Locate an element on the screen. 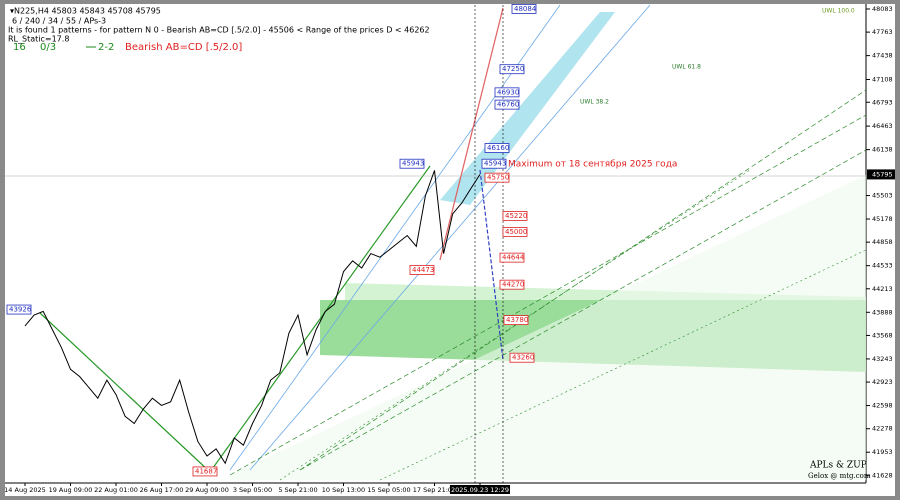 Image resolution: width=900 pixels, height=504 pixels. pattern-point-label: 45943 is located at coordinates (413, 164).